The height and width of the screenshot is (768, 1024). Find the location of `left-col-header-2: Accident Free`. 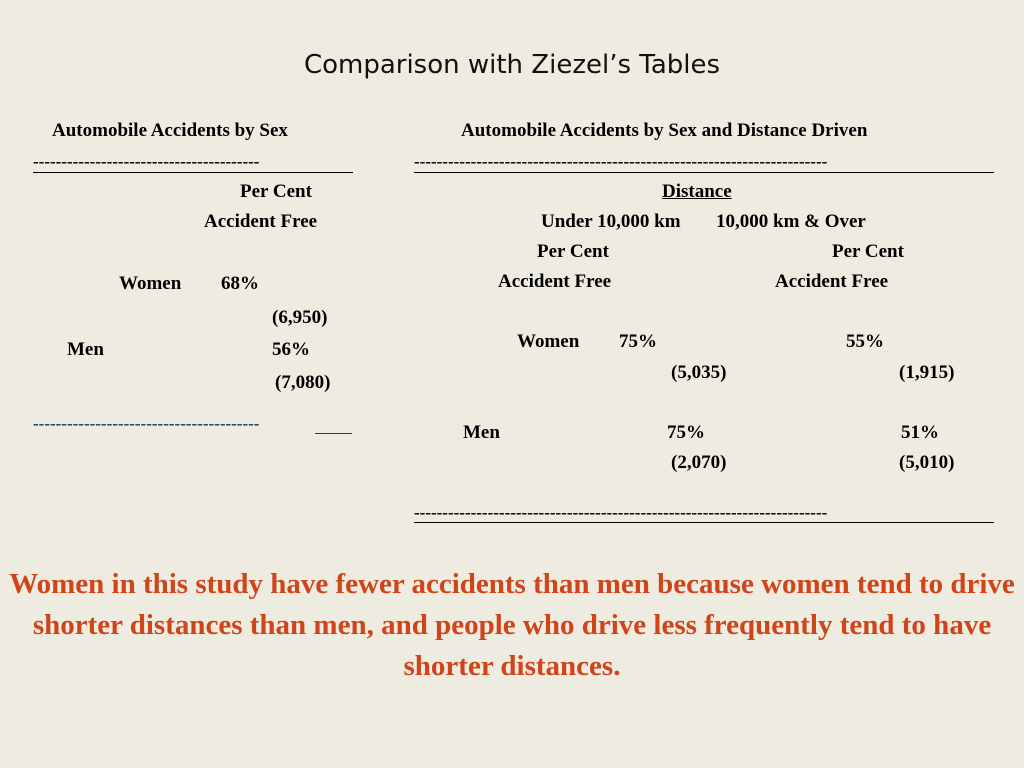

left-col-header-2: Accident Free is located at coordinates (261, 221).